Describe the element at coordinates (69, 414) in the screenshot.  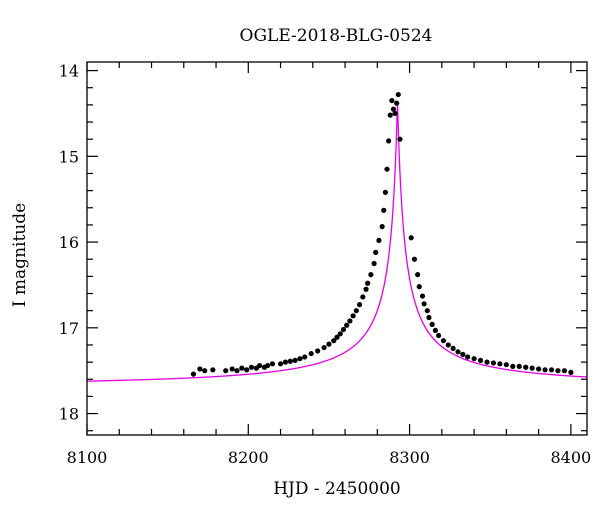
I see `y-tick-label: 18` at that location.